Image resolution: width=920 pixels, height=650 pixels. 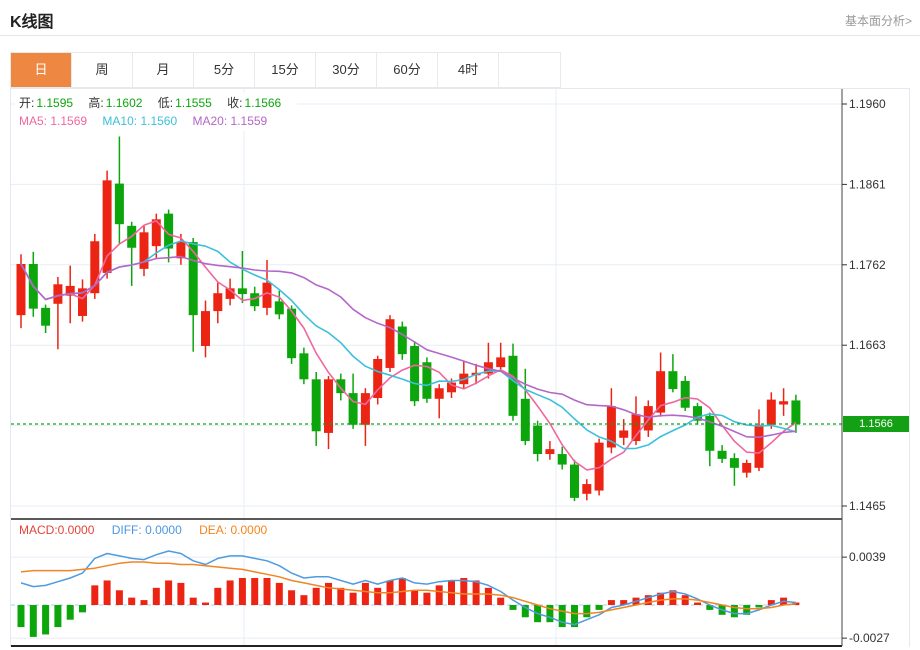 What do you see at coordinates (867, 506) in the screenshot?
I see `svg-text: 1.1465` at bounding box center [867, 506].